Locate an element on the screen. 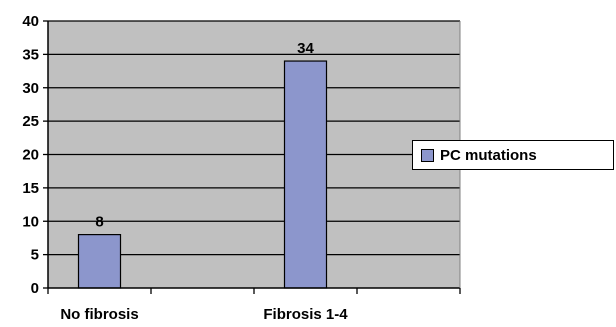 The width and height of the screenshot is (616, 327). y-tick-label: 40 is located at coordinates (30, 21).